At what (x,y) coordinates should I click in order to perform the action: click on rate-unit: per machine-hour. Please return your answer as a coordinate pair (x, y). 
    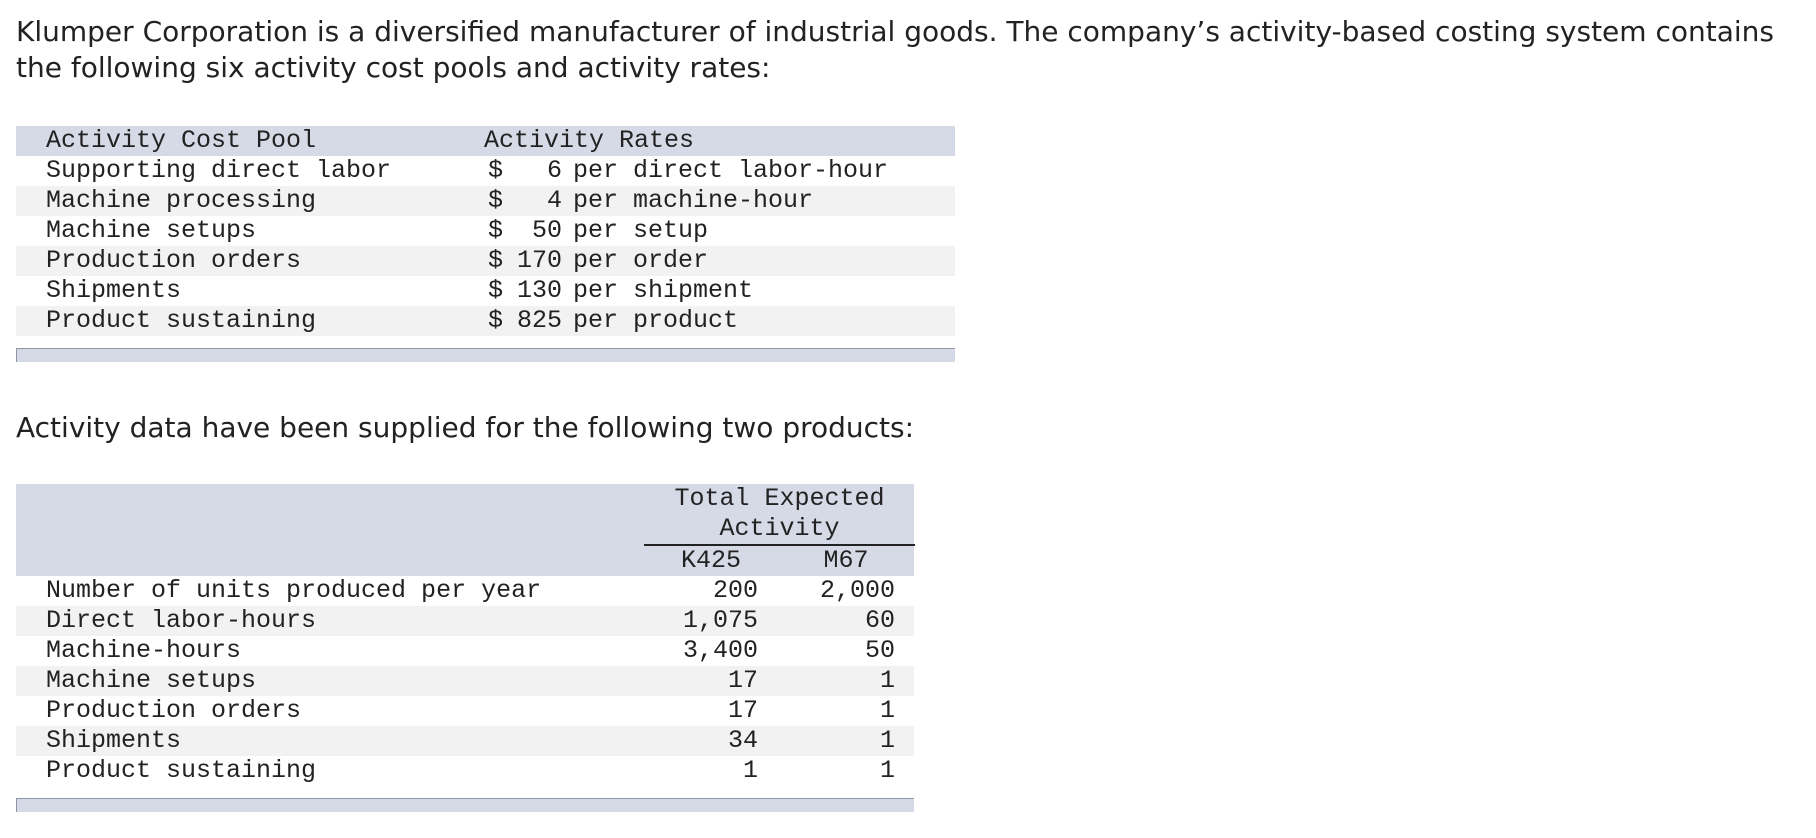
    Looking at the image, I should click on (693, 200).